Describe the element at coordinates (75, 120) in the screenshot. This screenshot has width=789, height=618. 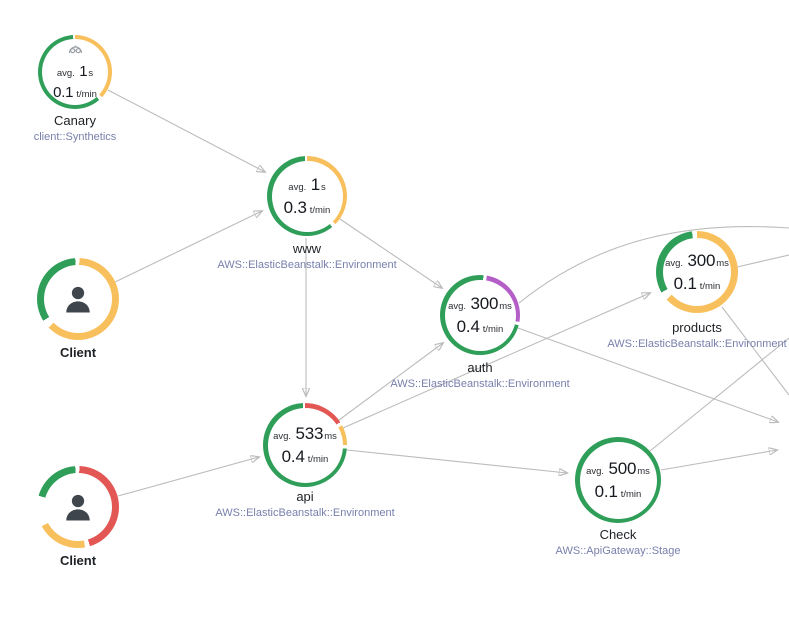
I see `node-name: Canary` at that location.